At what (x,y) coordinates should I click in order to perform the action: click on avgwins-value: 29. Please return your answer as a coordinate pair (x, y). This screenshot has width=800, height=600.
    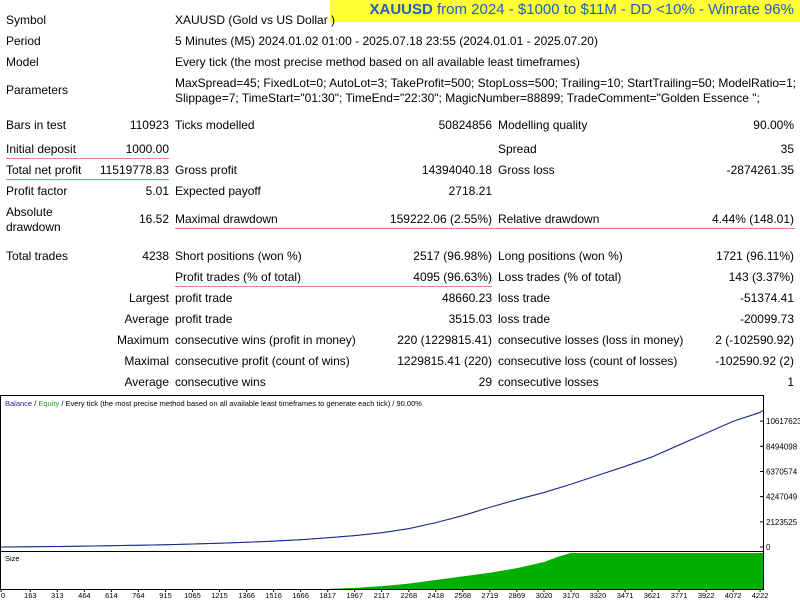
    Looking at the image, I should click on (485, 382).